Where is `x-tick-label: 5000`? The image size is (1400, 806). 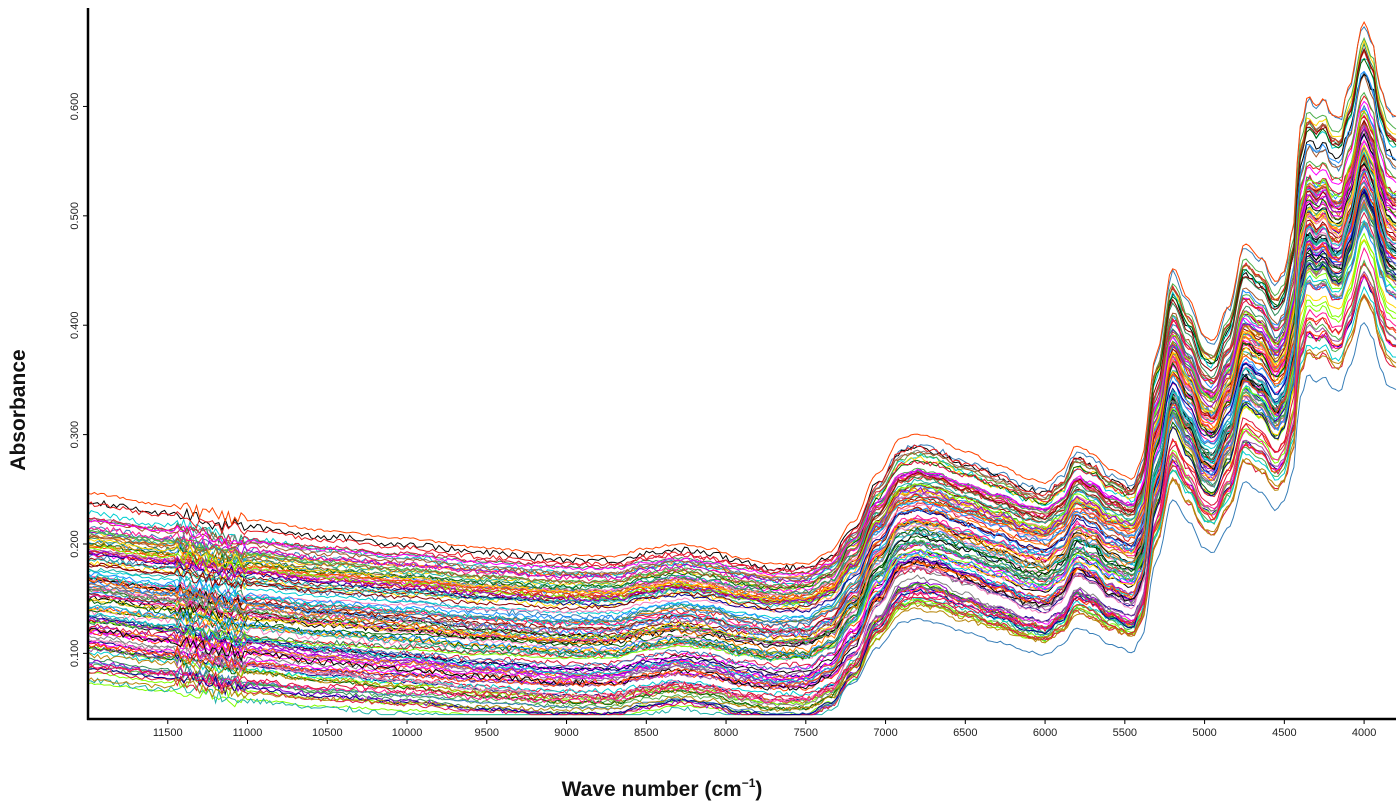
x-tick-label: 5000 is located at coordinates (1204, 733).